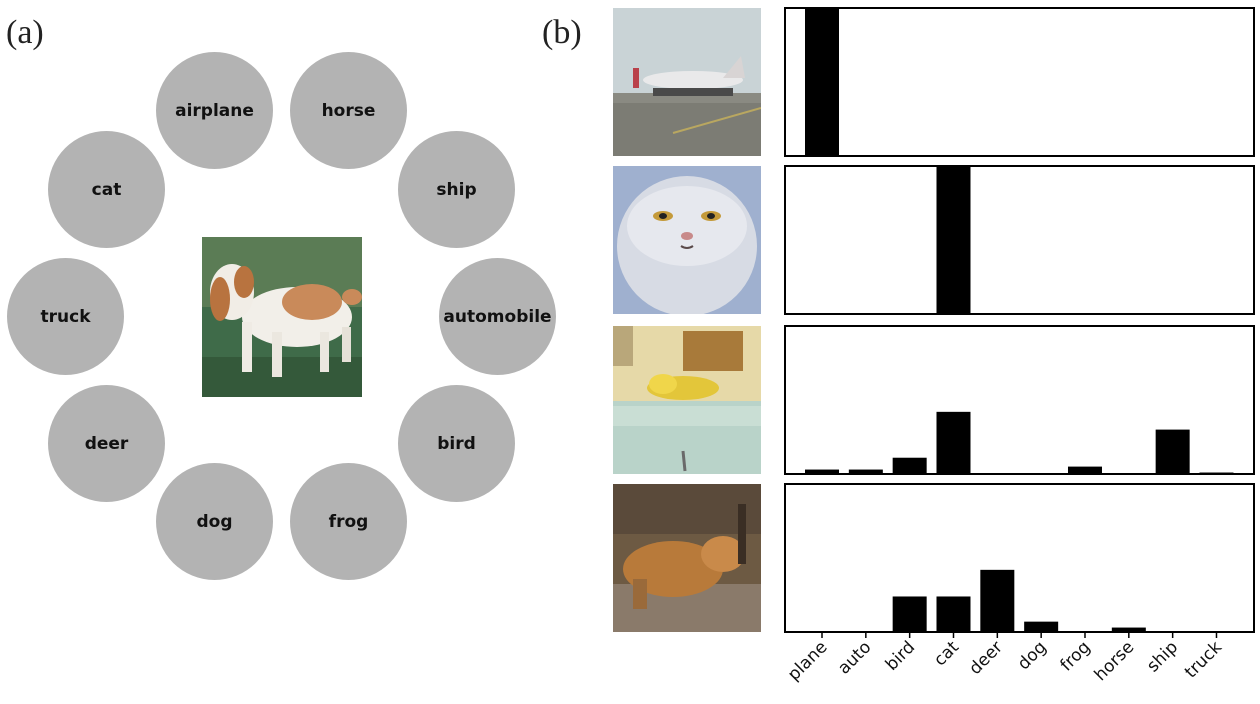 Image resolution: width=1260 pixels, height=704 pixels. Describe the element at coordinates (865, 471) in the screenshot. I see `bar-3-auto` at that location.